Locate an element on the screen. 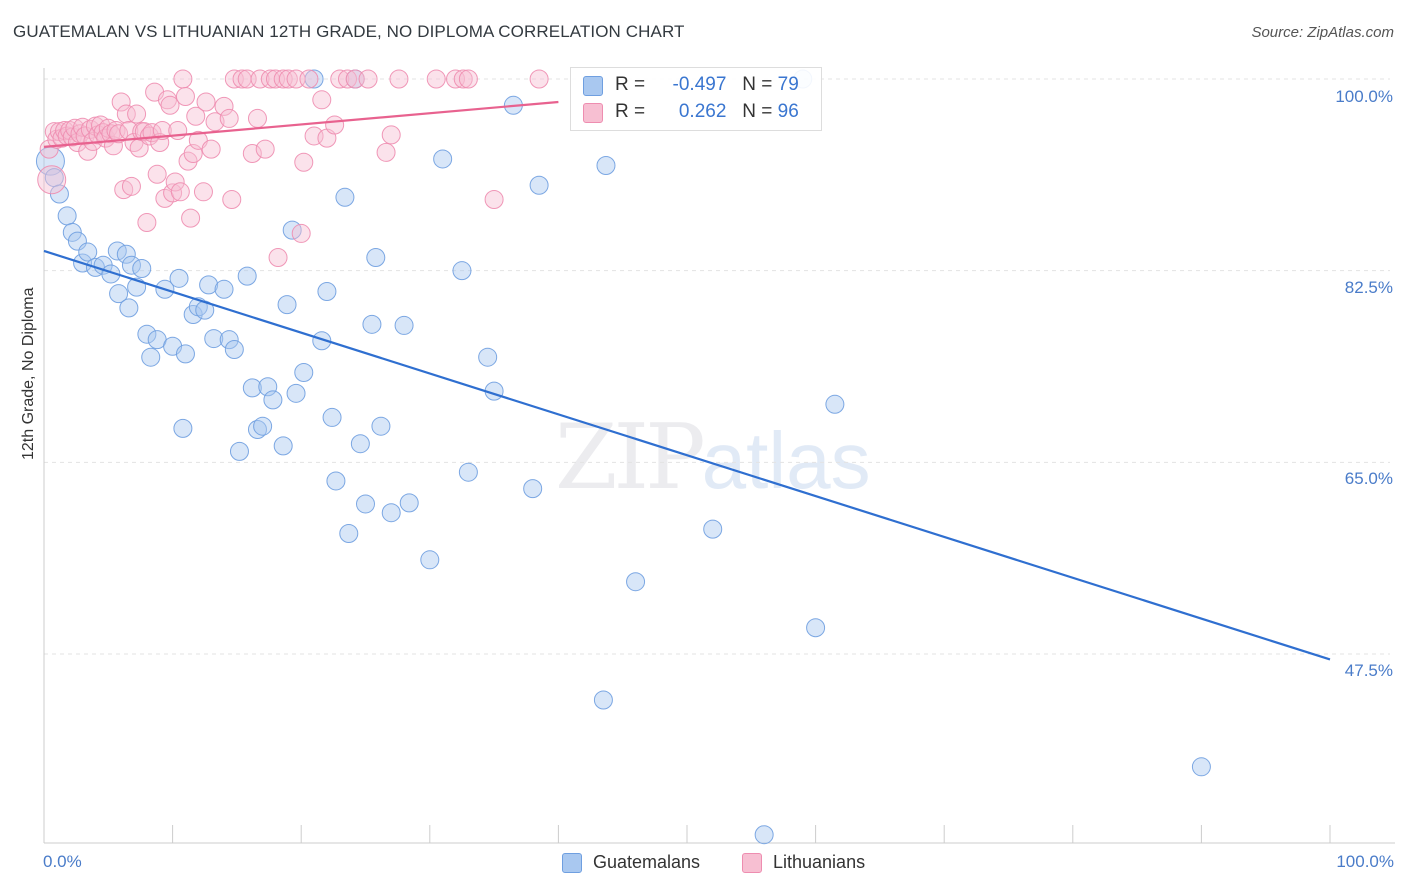 The height and width of the screenshot is (892, 1406). y-tick-label-100: 100.0% is located at coordinates (1364, 96).